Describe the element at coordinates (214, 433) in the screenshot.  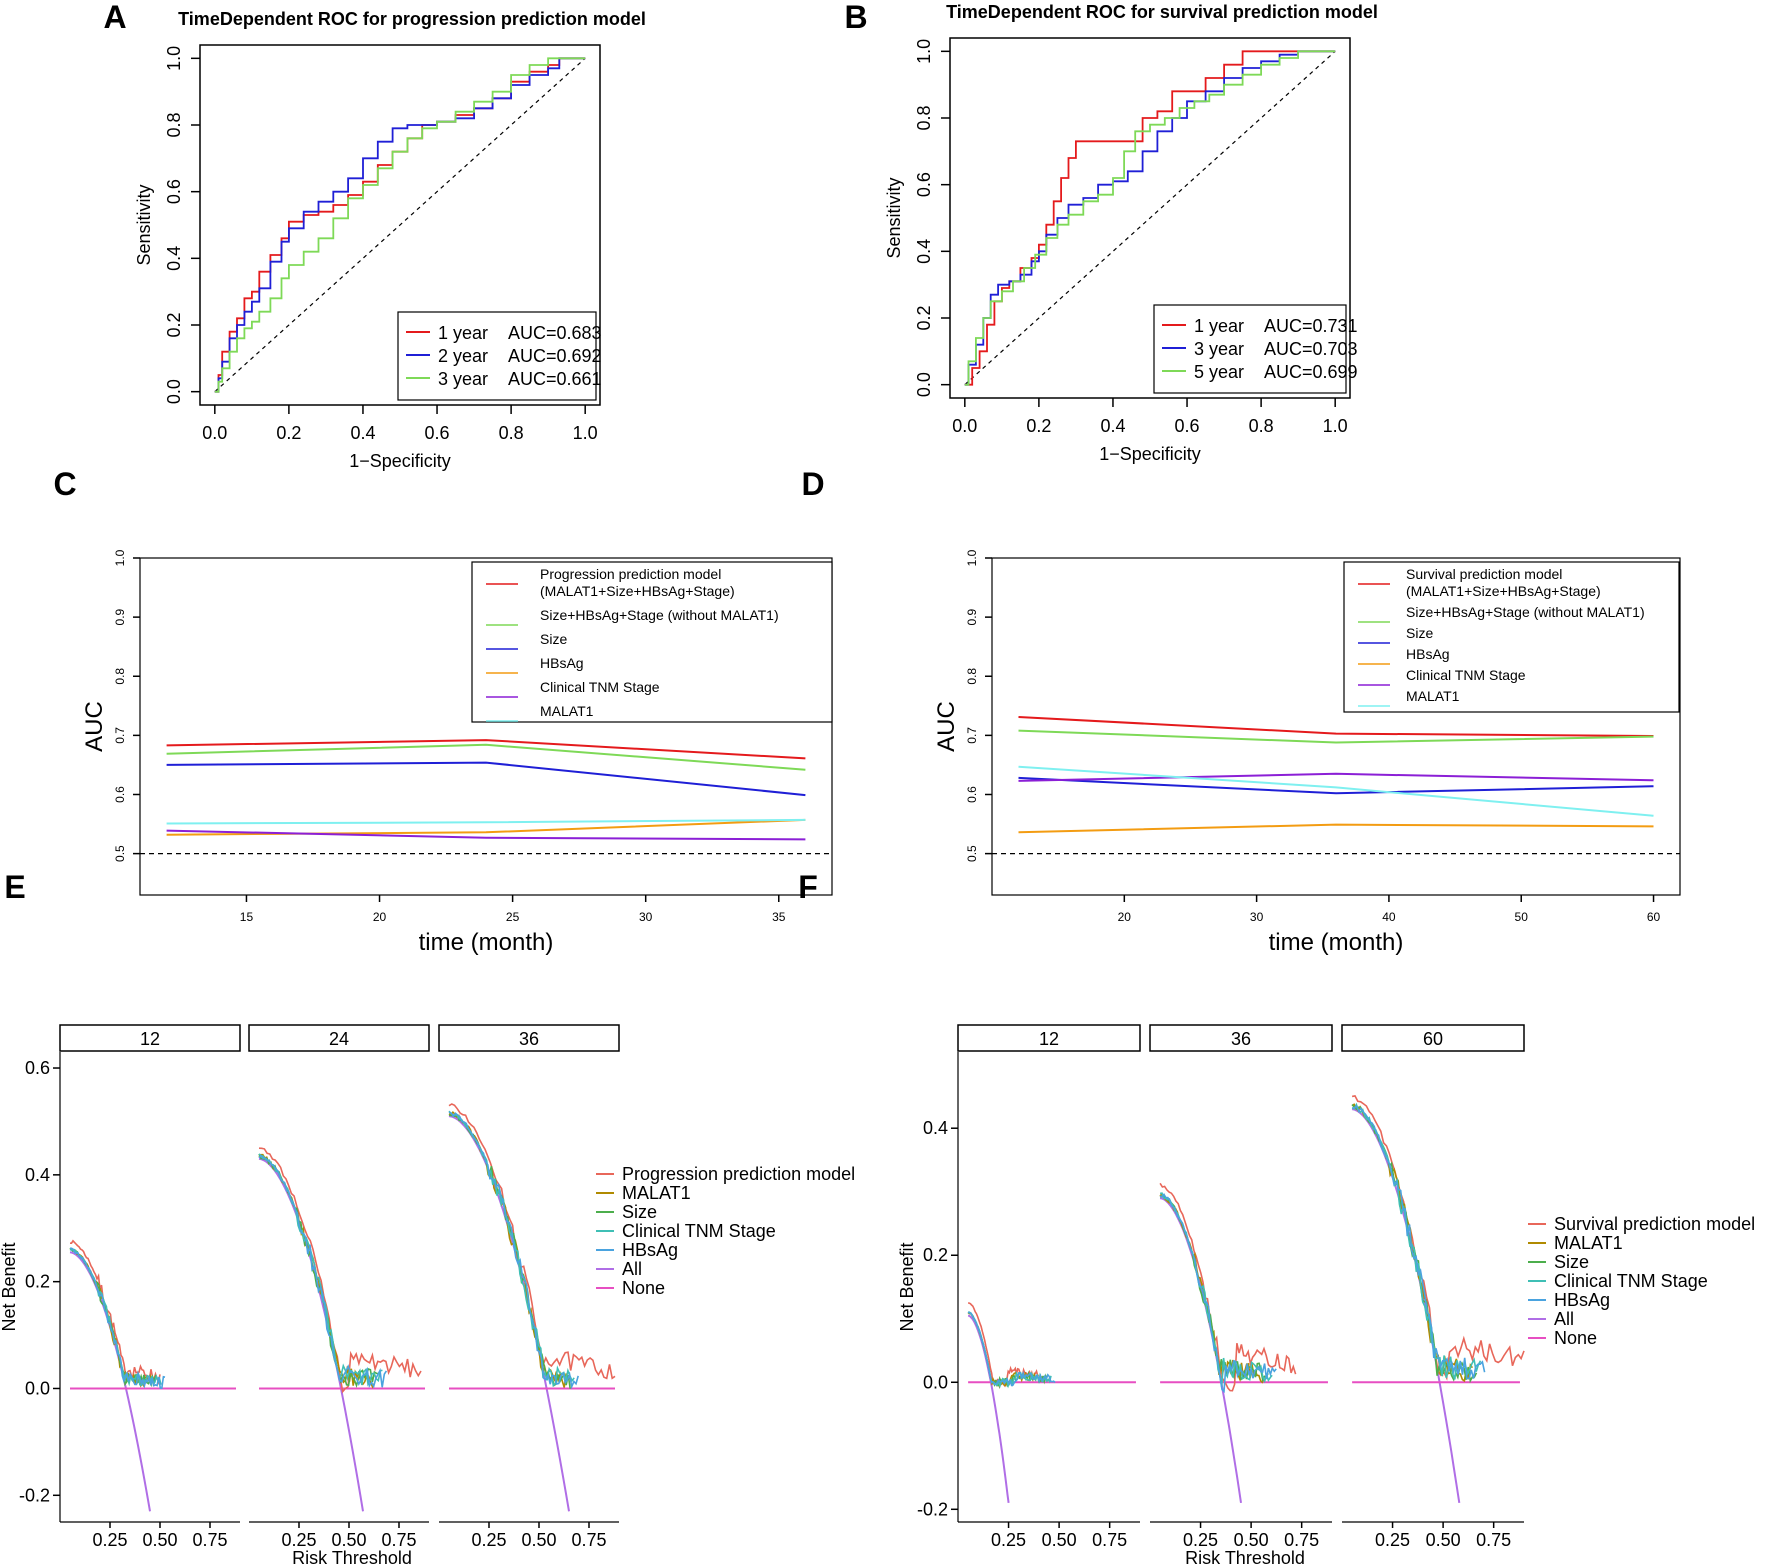
I see `x-tick-label-a: 0.0` at that location.